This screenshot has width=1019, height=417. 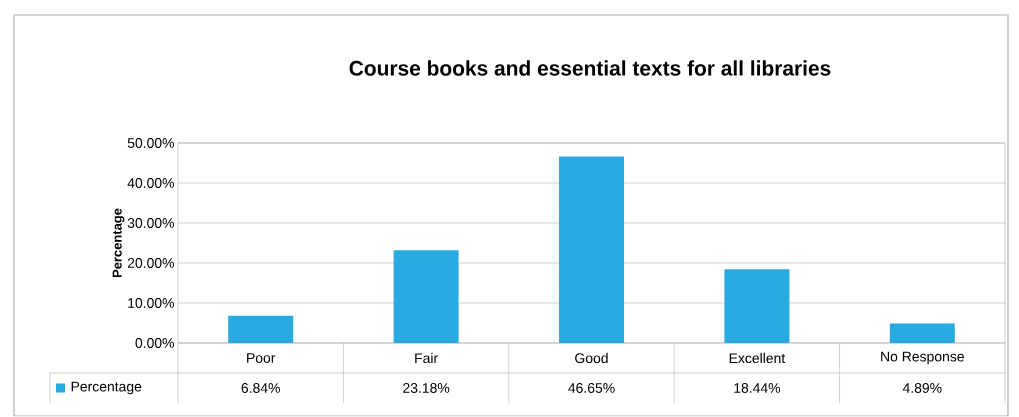 What do you see at coordinates (426, 358) in the screenshot?
I see `x-tick-label: Fair` at bounding box center [426, 358].